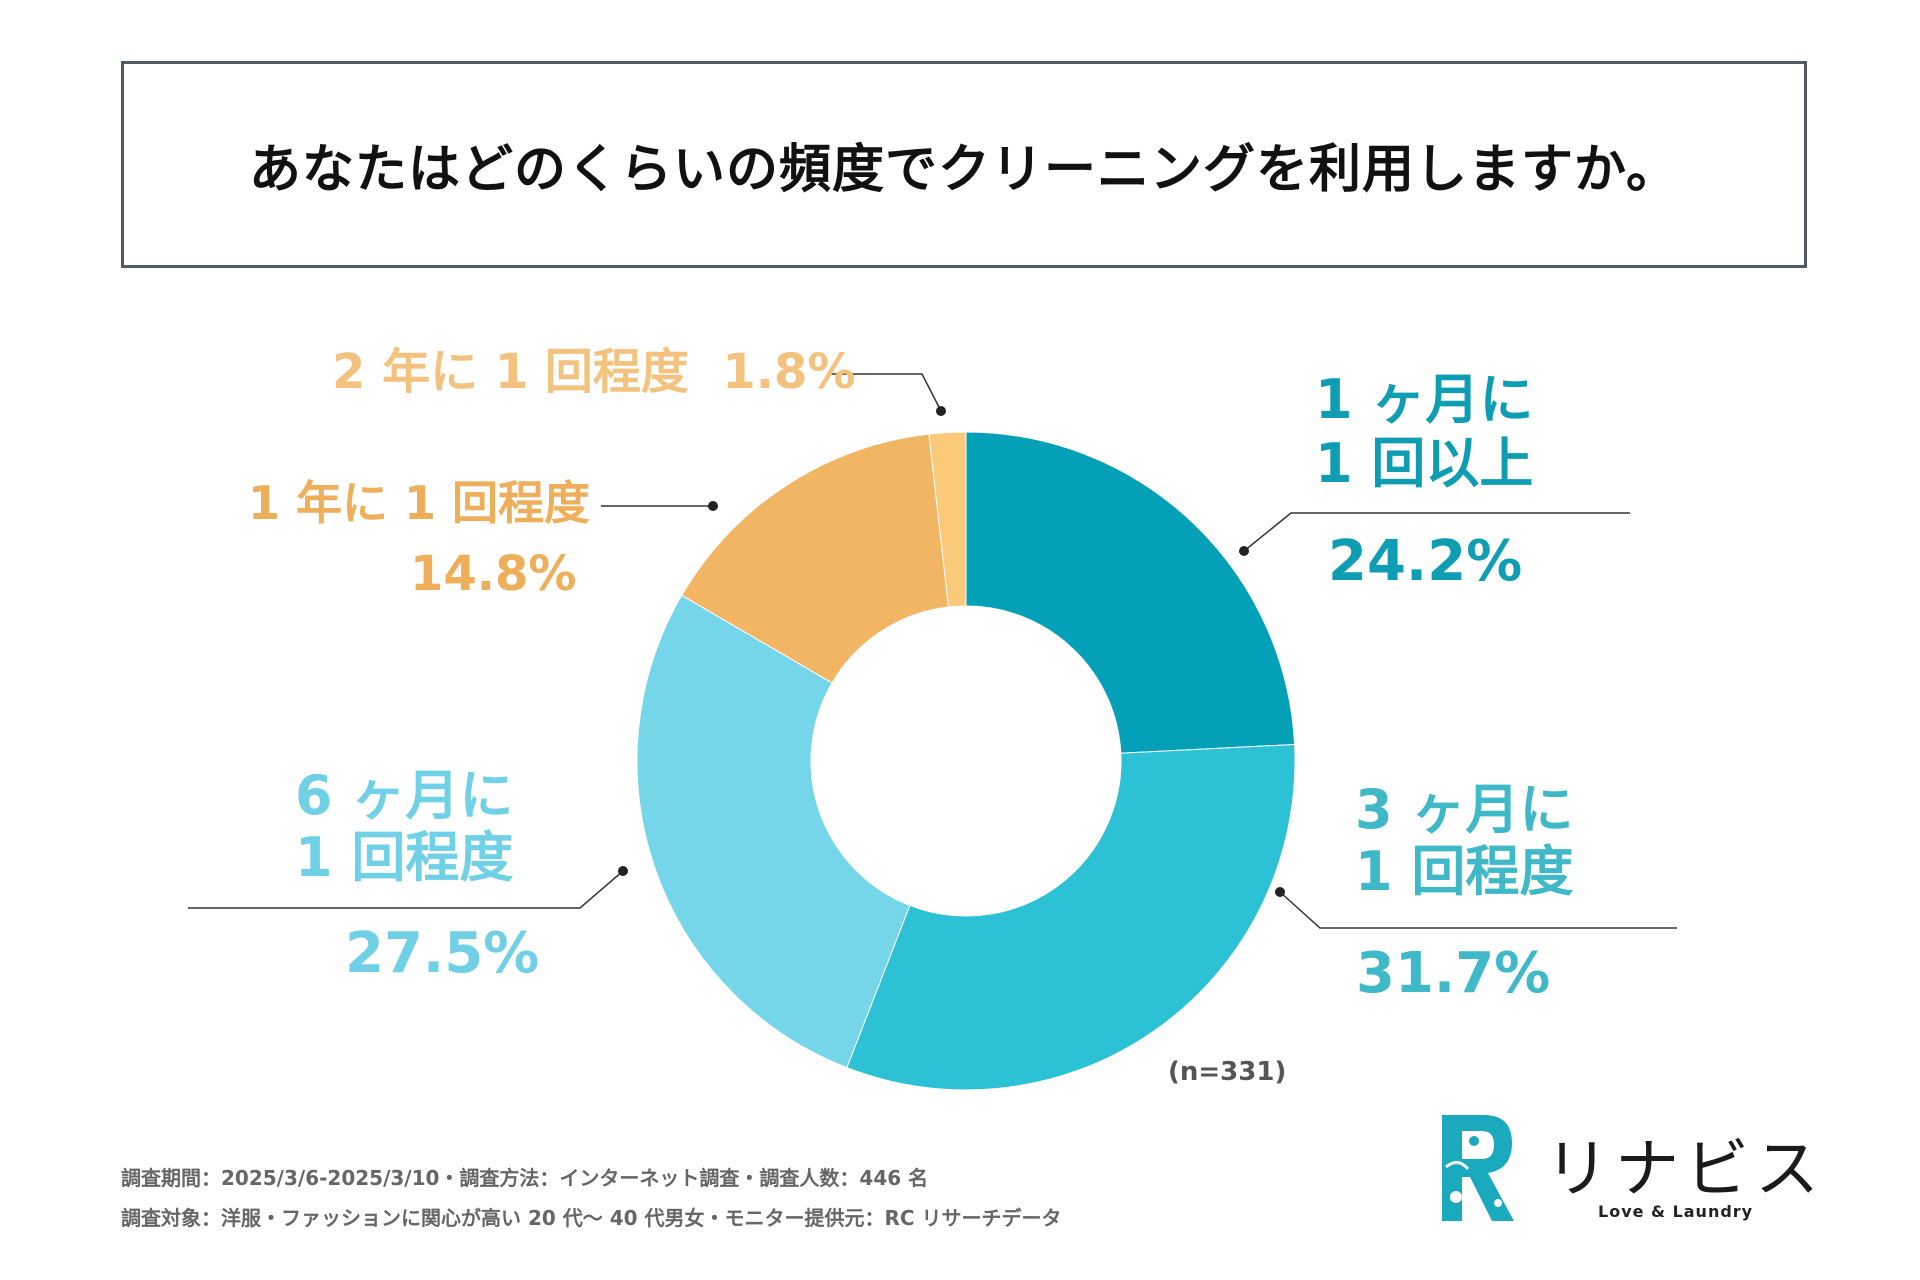  Describe the element at coordinates (1676, 1211) in the screenshot. I see `brand-tagline: Love & Laundry` at that location.